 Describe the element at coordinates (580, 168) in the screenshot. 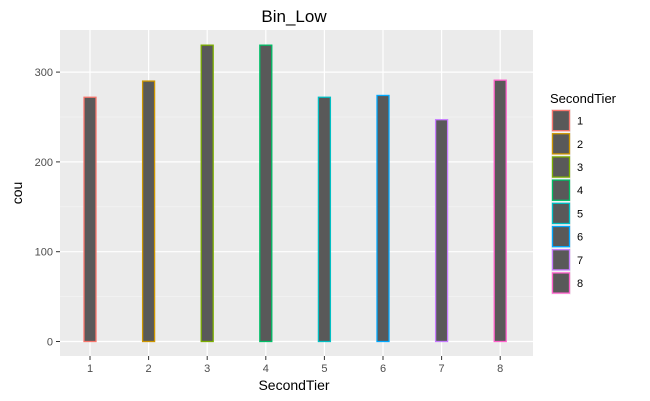

I see `legend-label: 3` at that location.